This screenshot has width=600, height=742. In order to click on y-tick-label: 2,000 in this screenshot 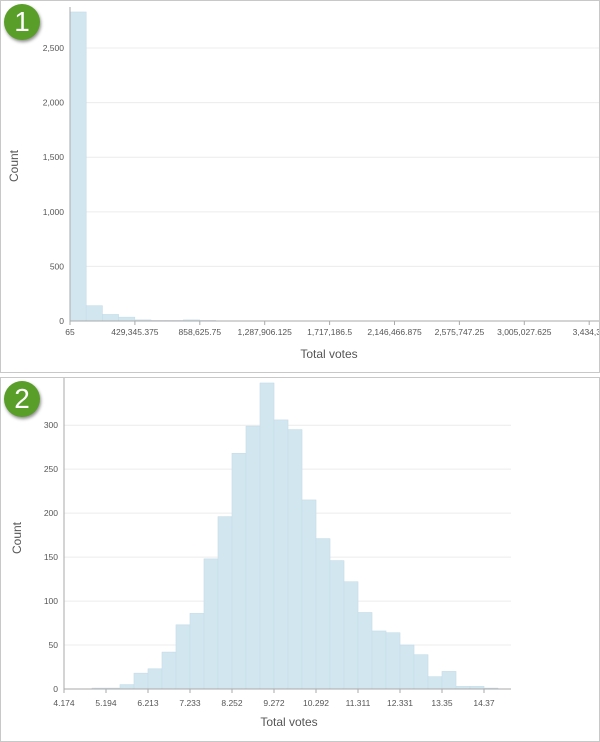, I will do `click(54, 103)`.